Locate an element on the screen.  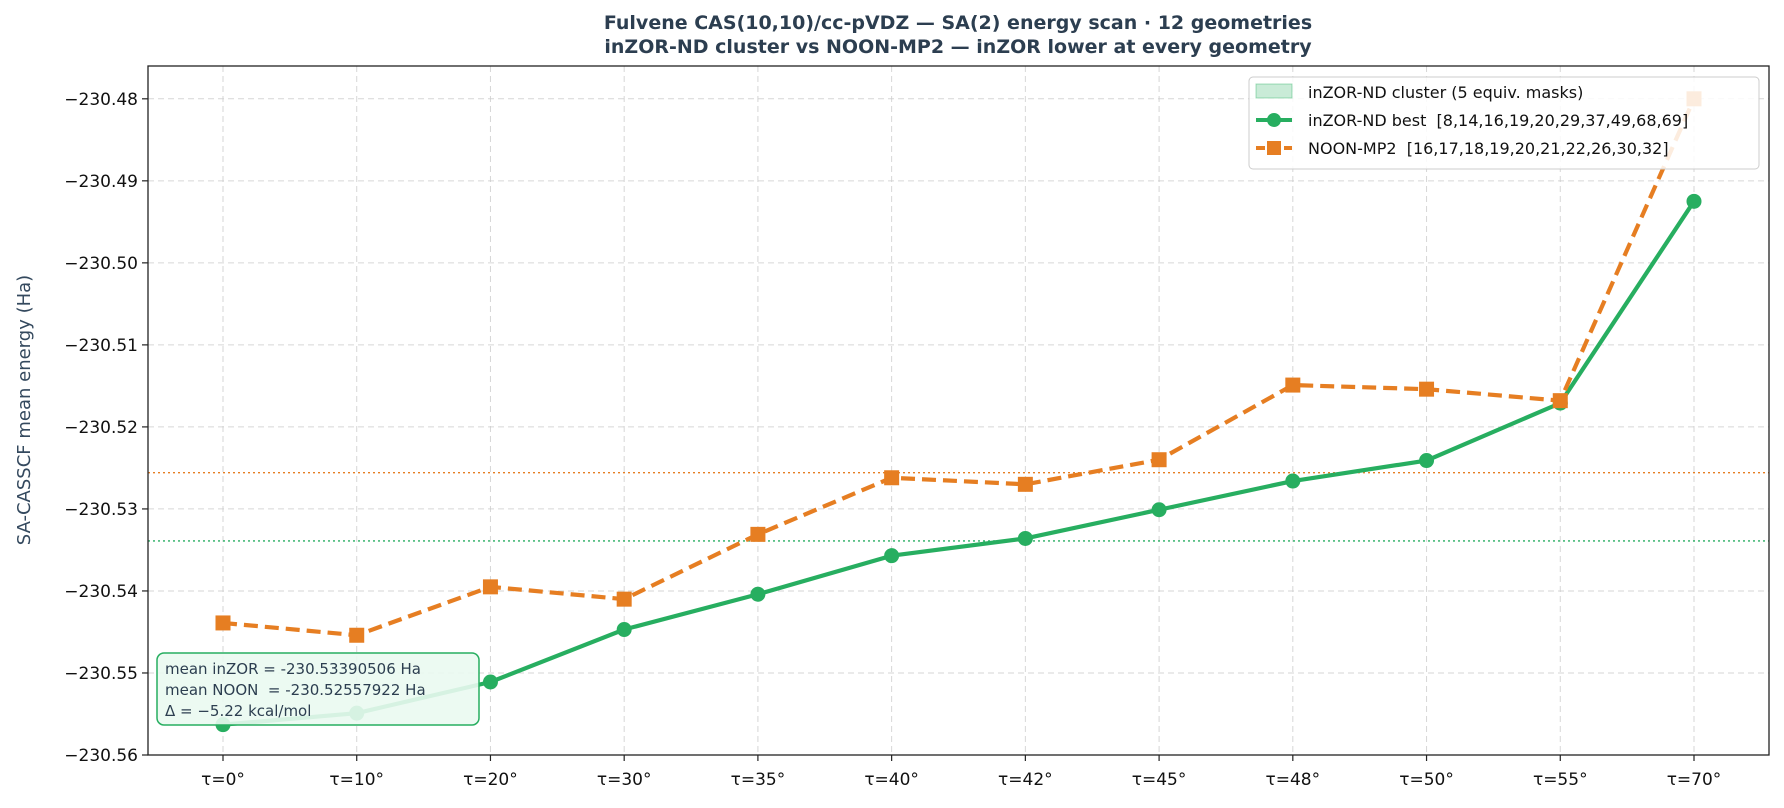
x-tick-label: τ=0° is located at coordinates (223, 780).